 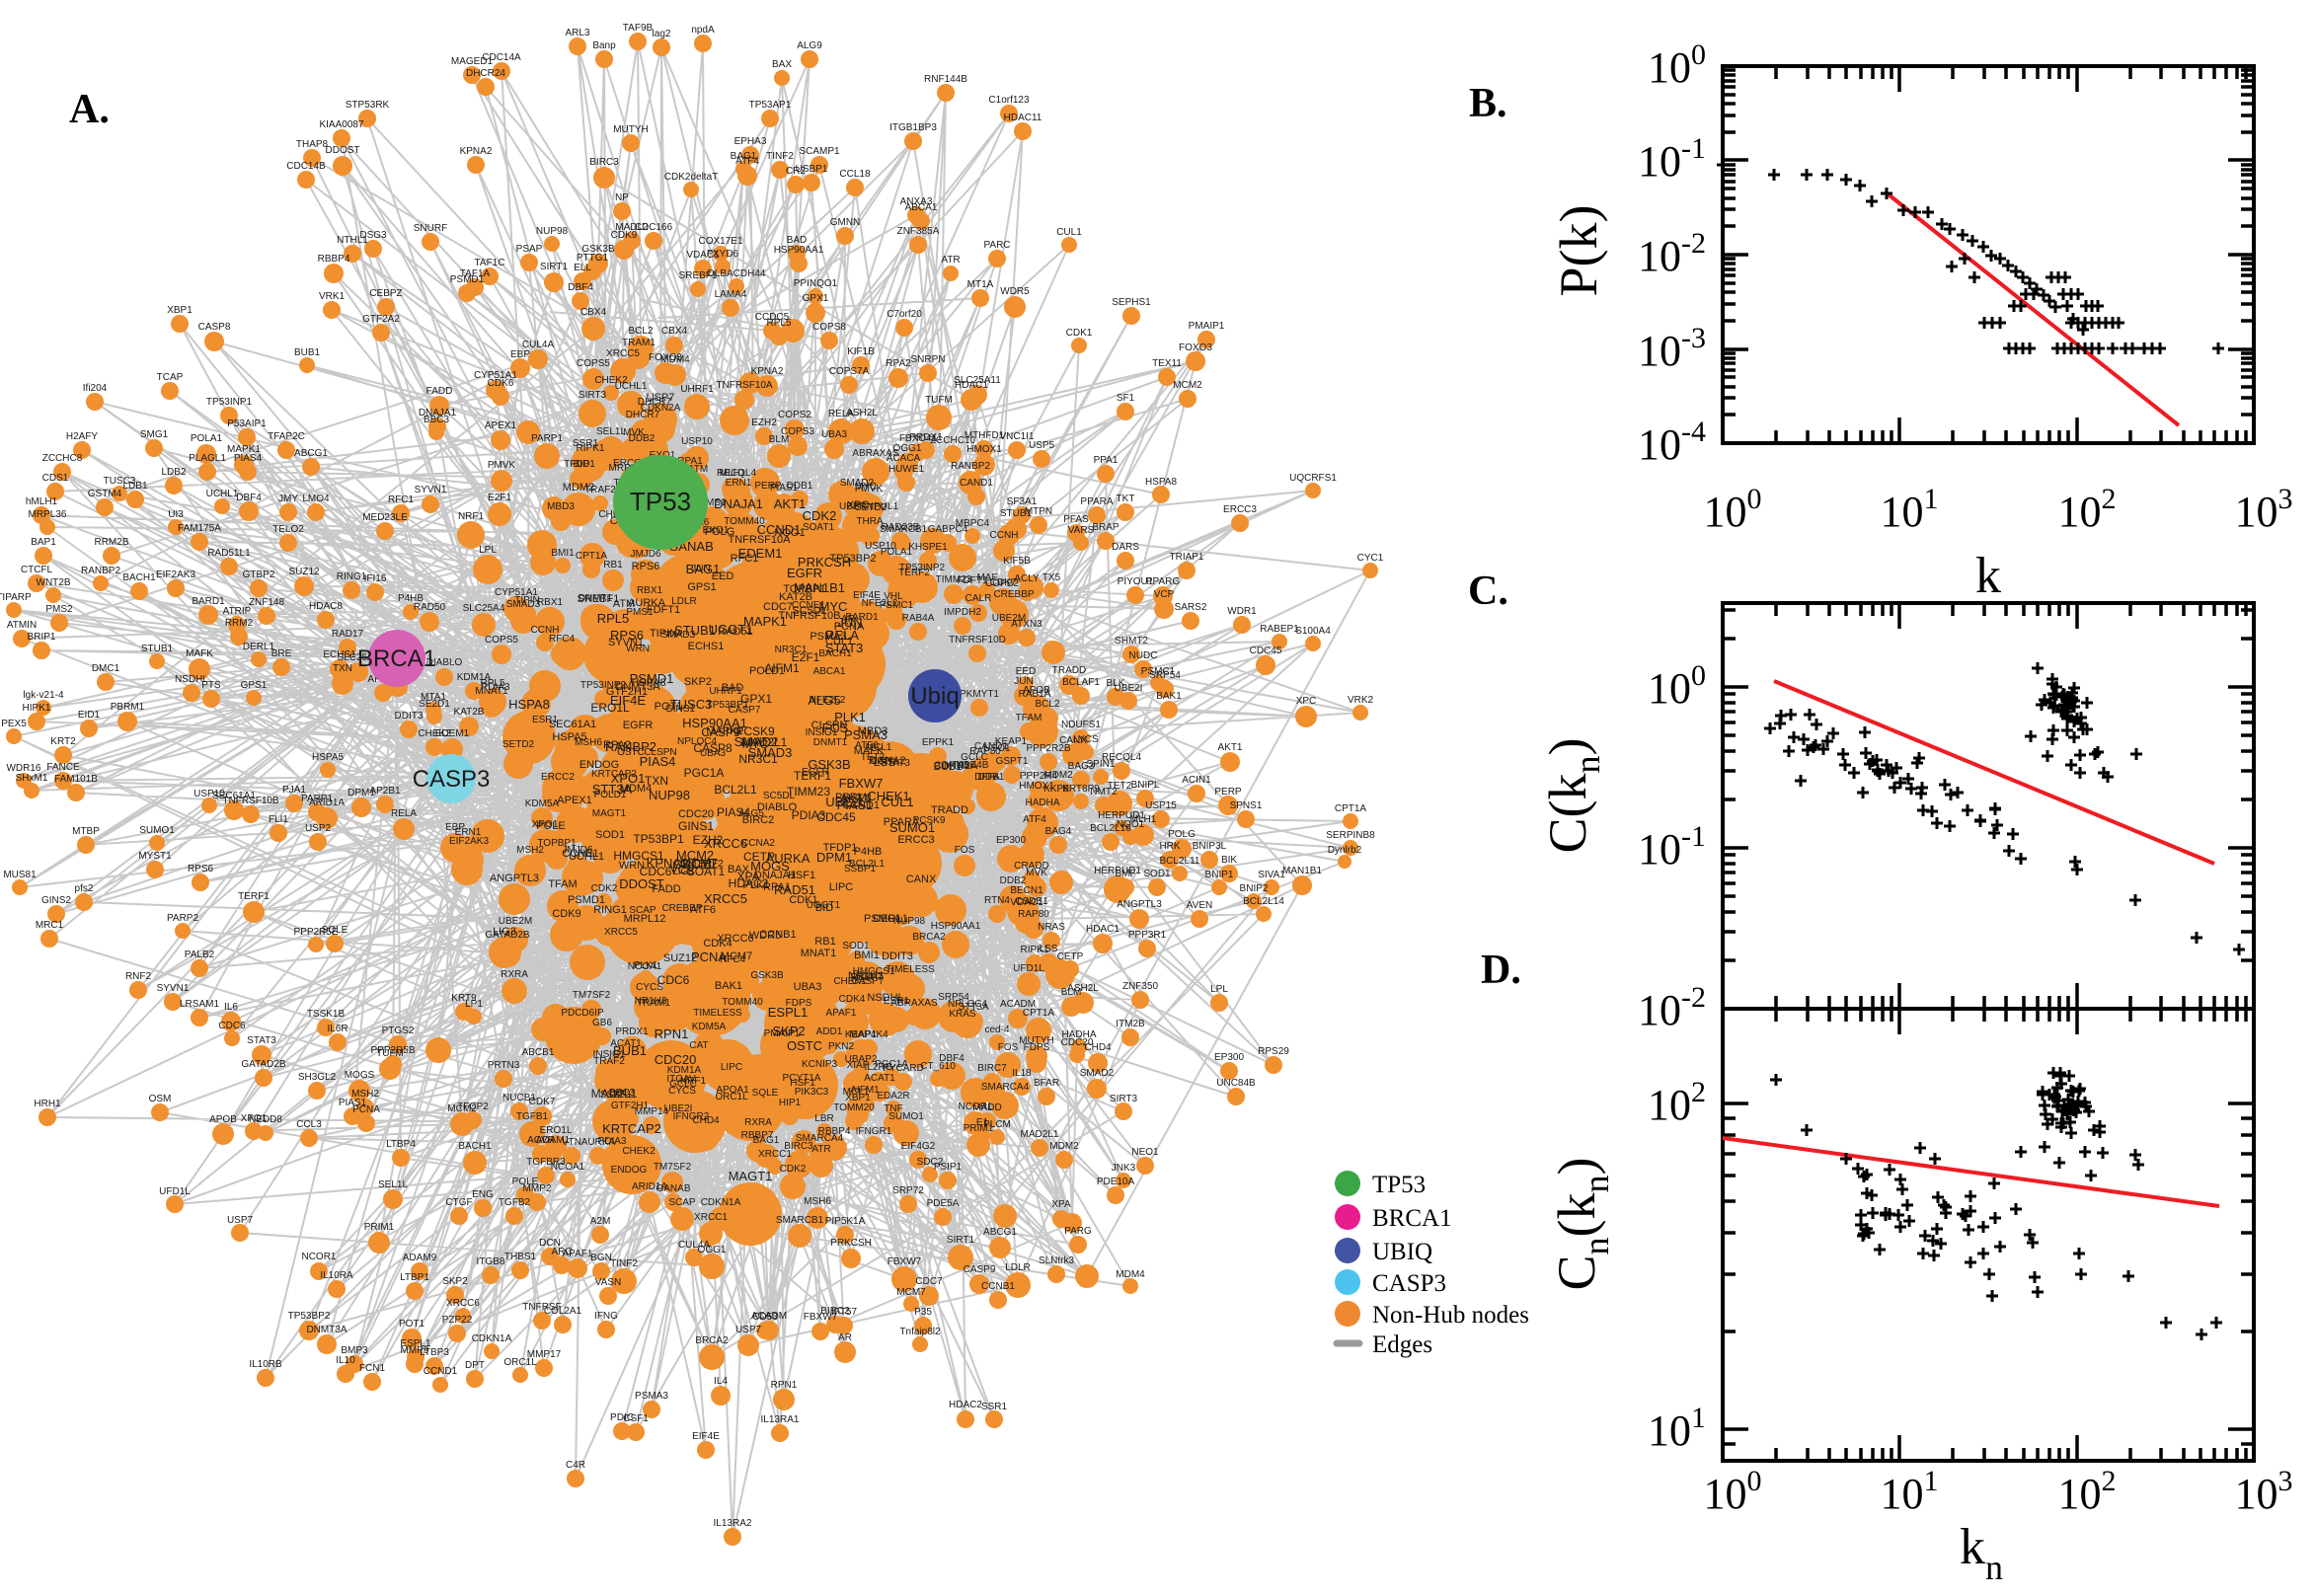 What do you see at coordinates (1126, 398) in the screenshot?
I see `svg-text: SF1` at bounding box center [1126, 398].